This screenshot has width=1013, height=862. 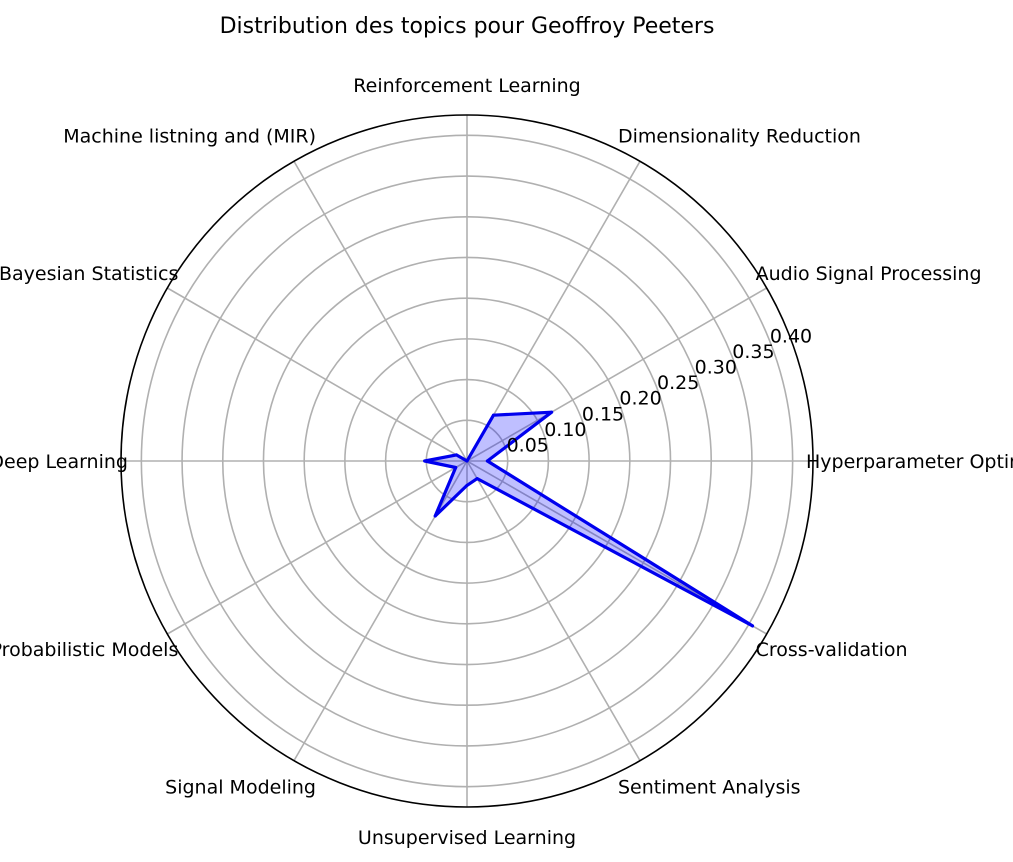 I want to click on data-layer, so click(x=589, y=519).